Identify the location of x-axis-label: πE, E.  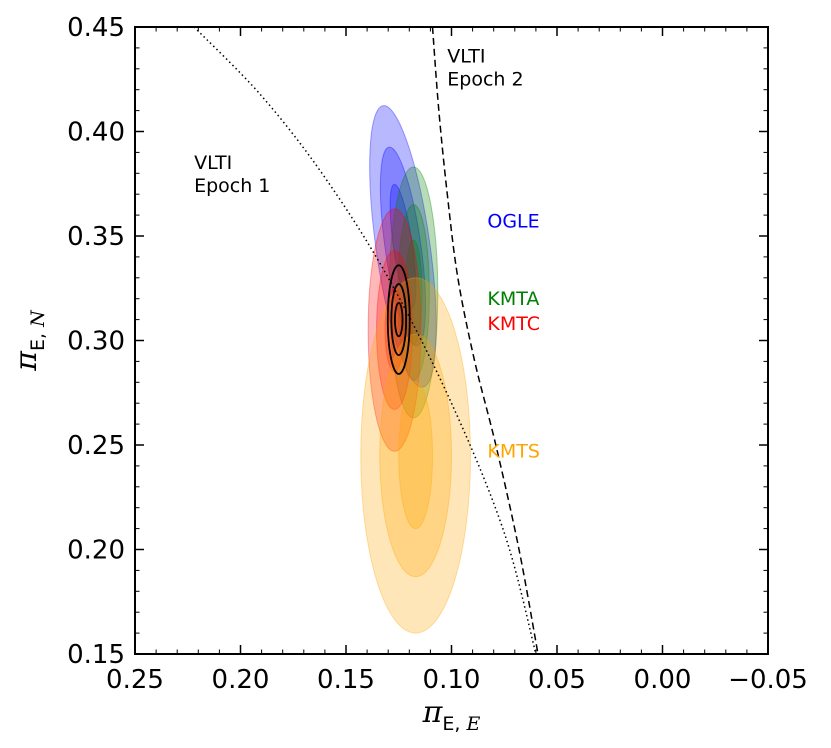
(451, 715).